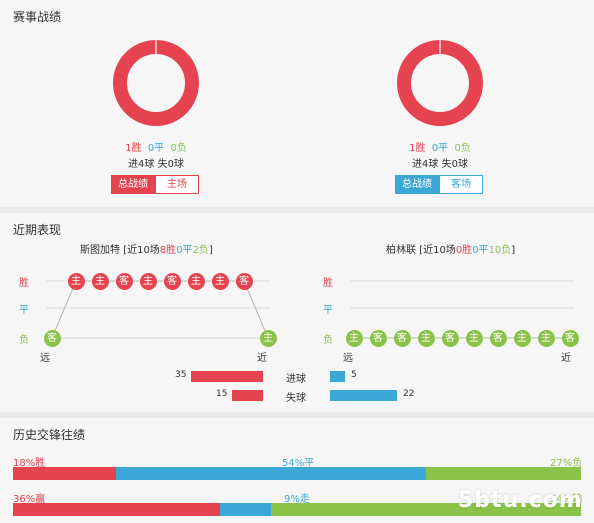 This screenshot has height=523, width=594. What do you see at coordinates (440, 157) in the screenshot?
I see `away-record-text: 1胜 0平 0负 进4球 失0球` at bounding box center [440, 157].